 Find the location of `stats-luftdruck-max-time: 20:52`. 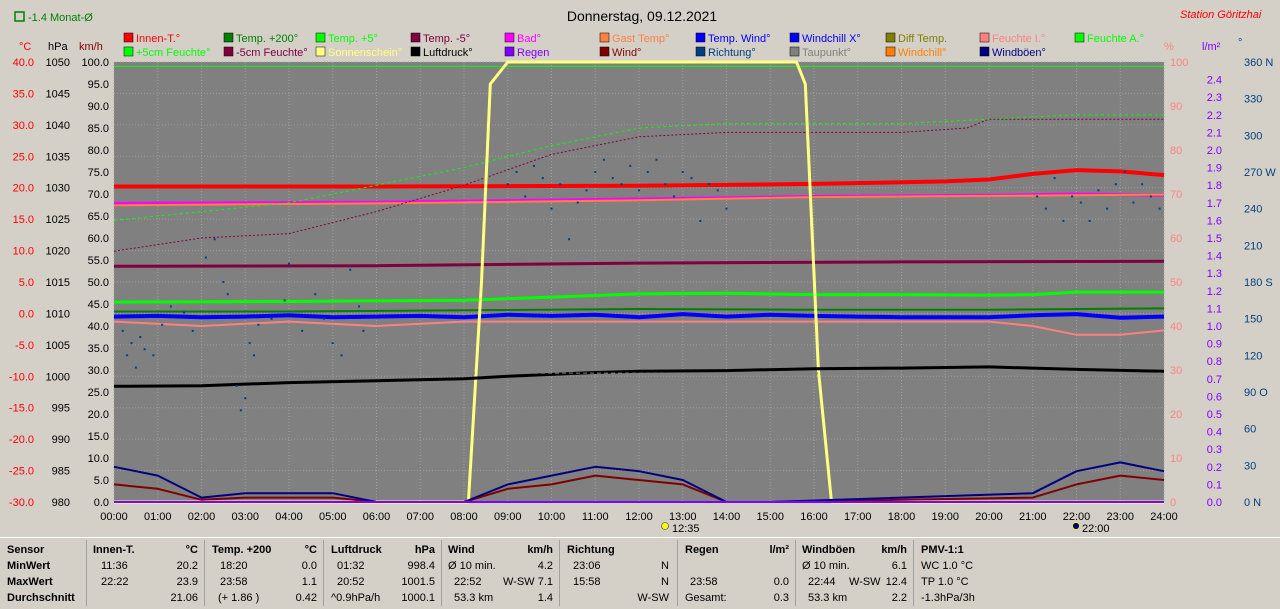

stats-luftdruck-max-time: 20:52 is located at coordinates (351, 582).